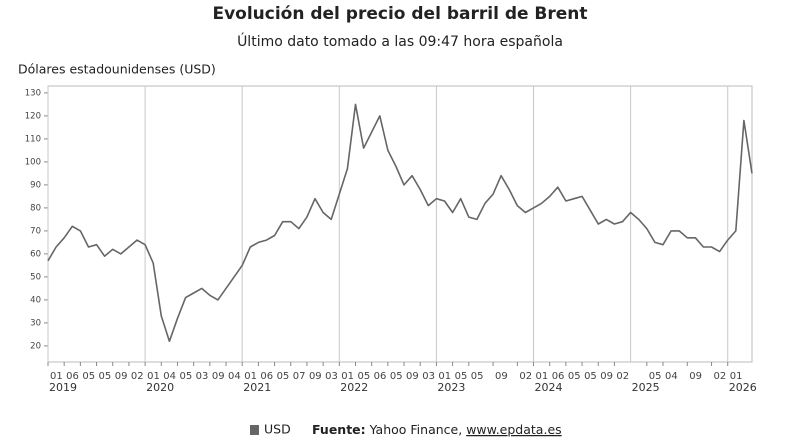 The height and width of the screenshot is (445, 800). Describe the element at coordinates (35, 346) in the screenshot. I see `y-tick-label: 20` at that location.